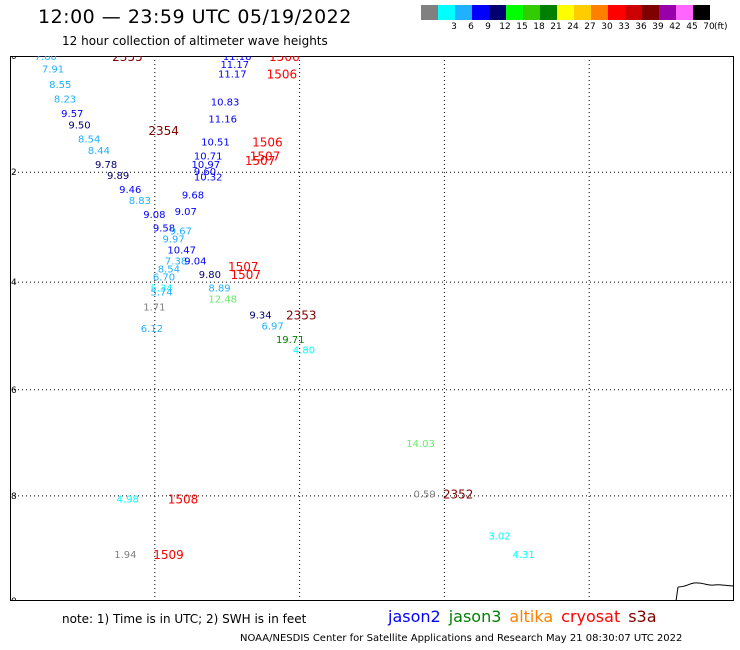  Describe the element at coordinates (99, 151) in the screenshot. I see `wave-height-label: 8.44` at that location.